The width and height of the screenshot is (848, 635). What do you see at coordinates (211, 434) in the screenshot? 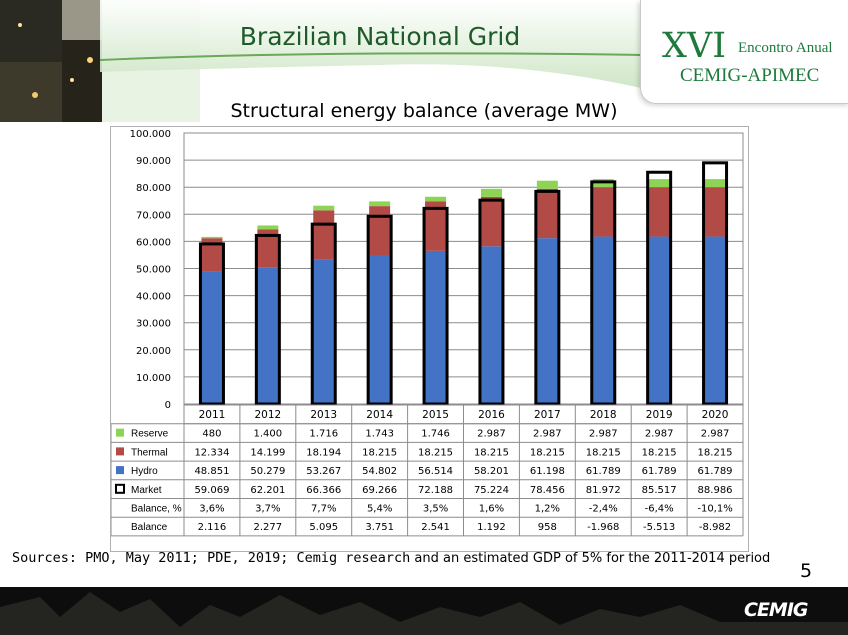
I see `data-label: 480` at bounding box center [211, 434].